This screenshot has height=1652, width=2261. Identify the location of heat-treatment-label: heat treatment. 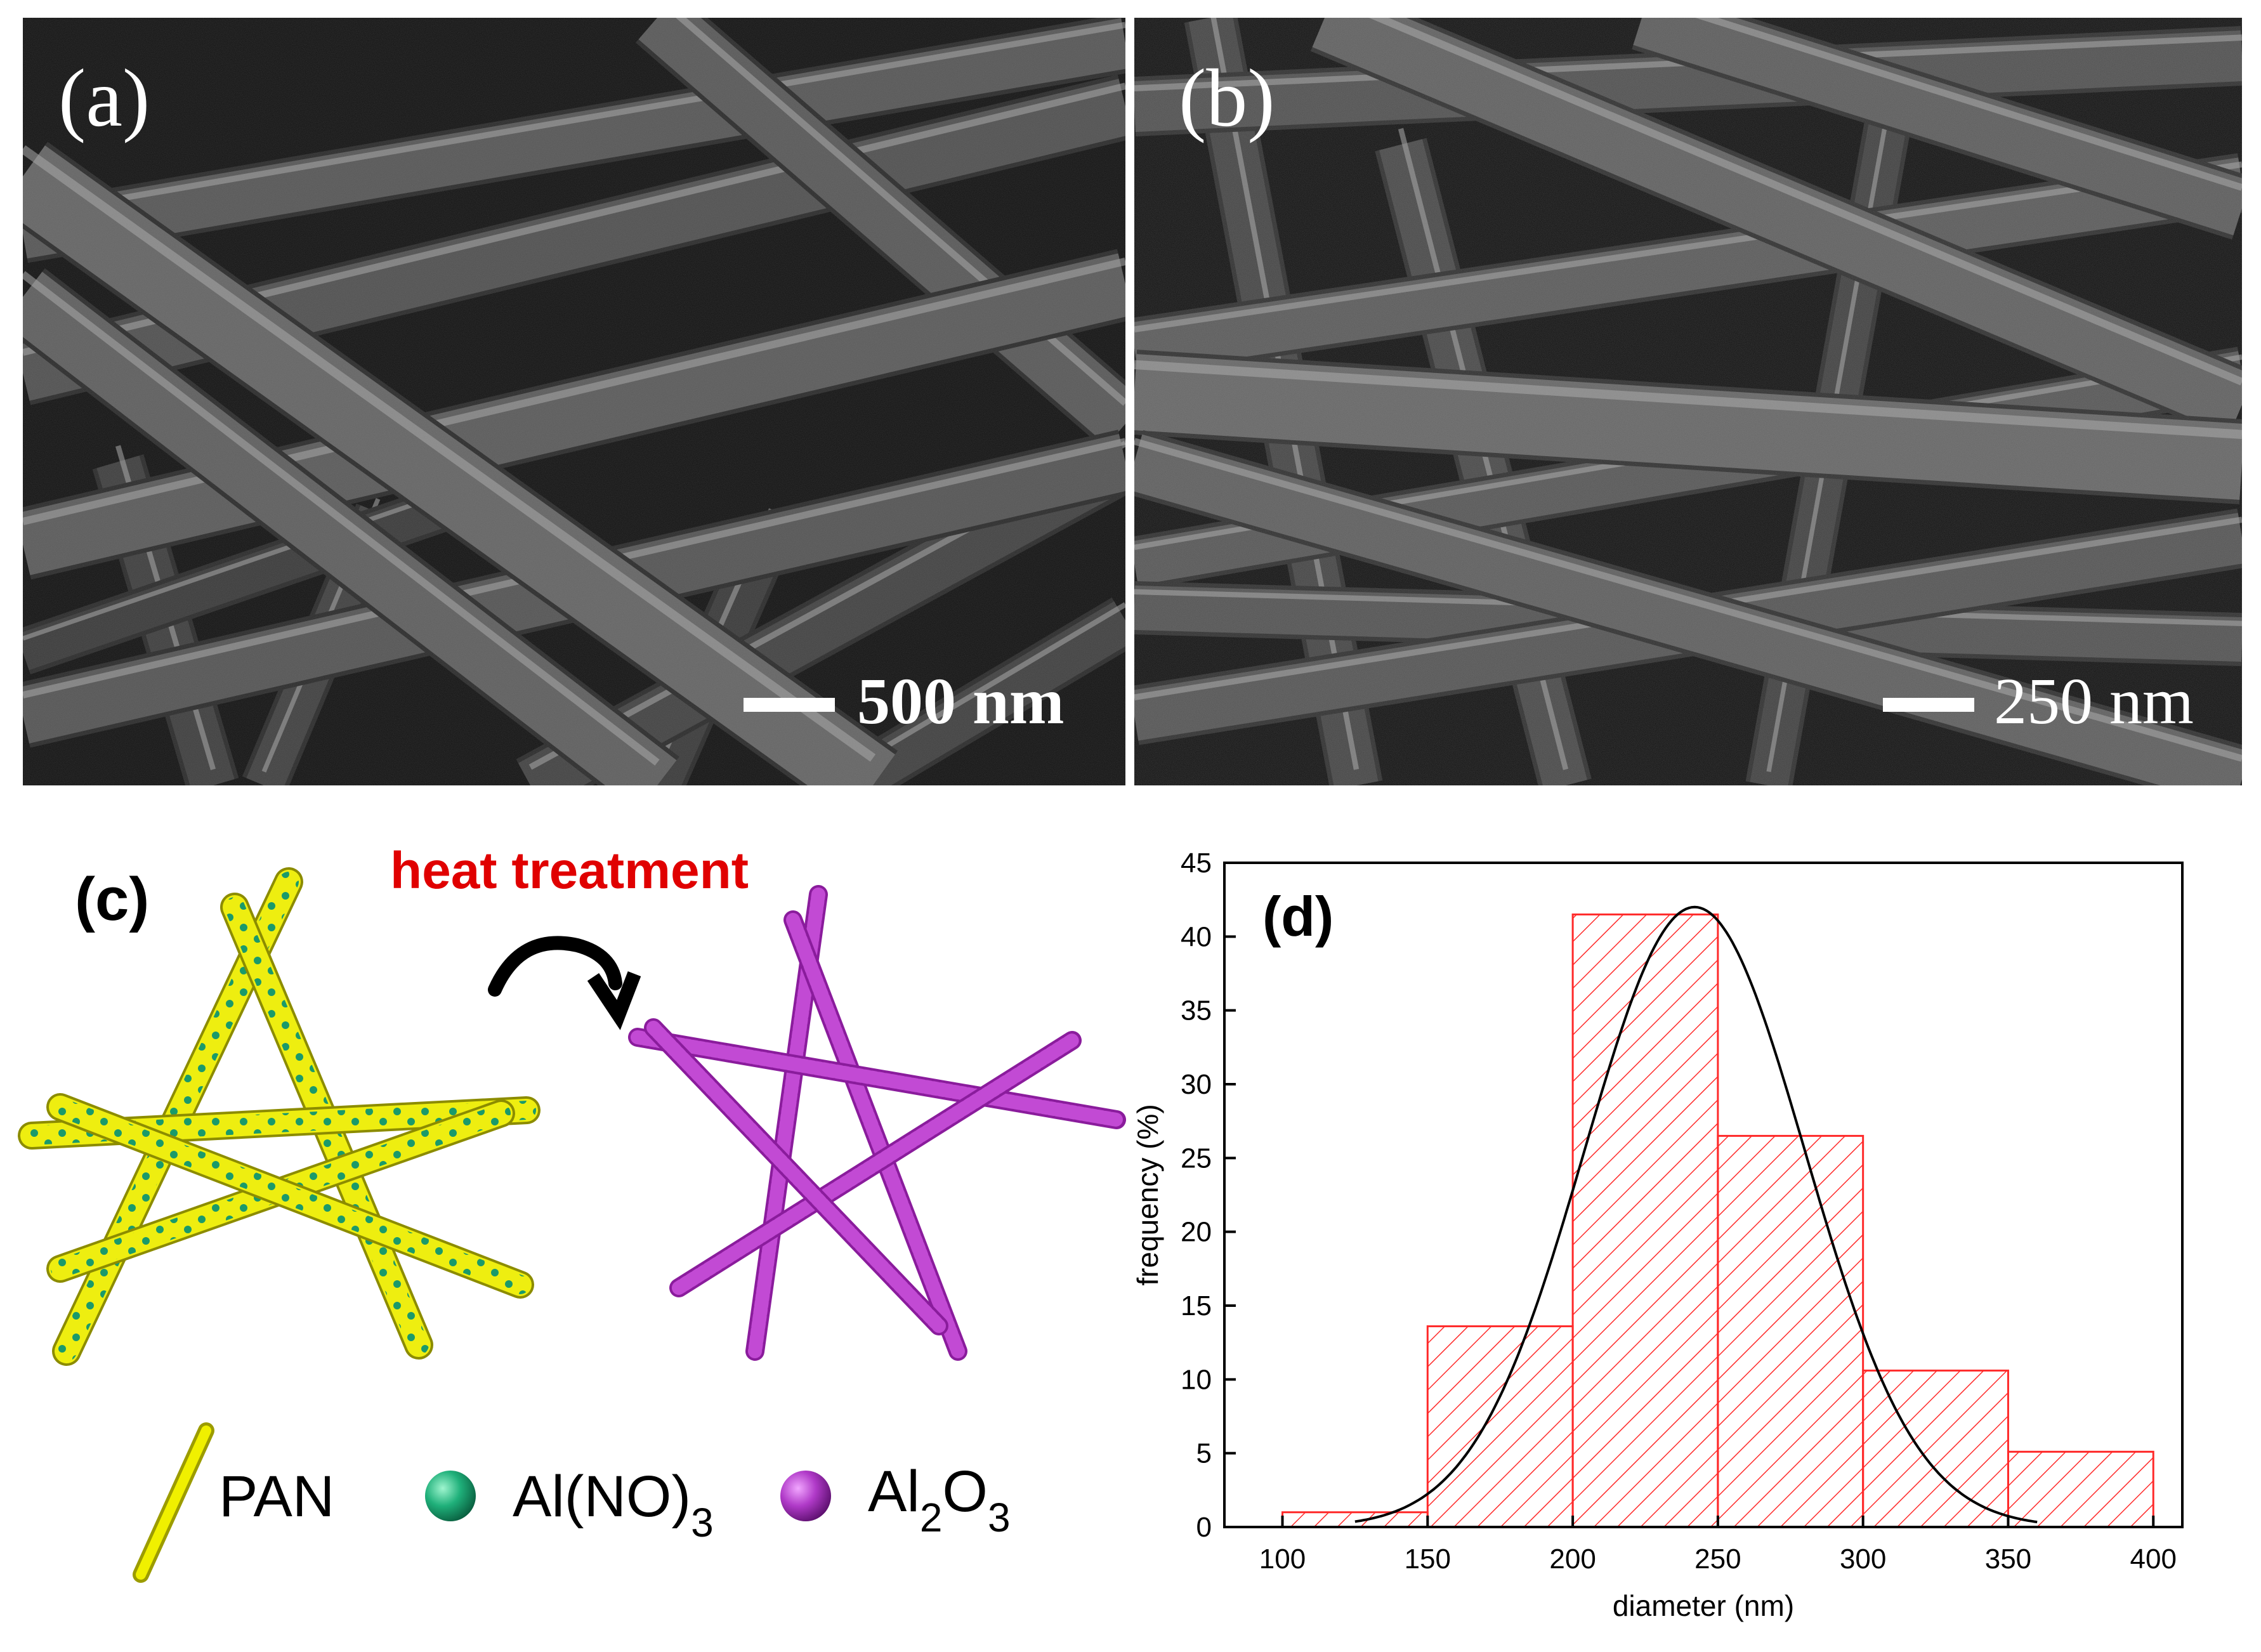
(569, 871).